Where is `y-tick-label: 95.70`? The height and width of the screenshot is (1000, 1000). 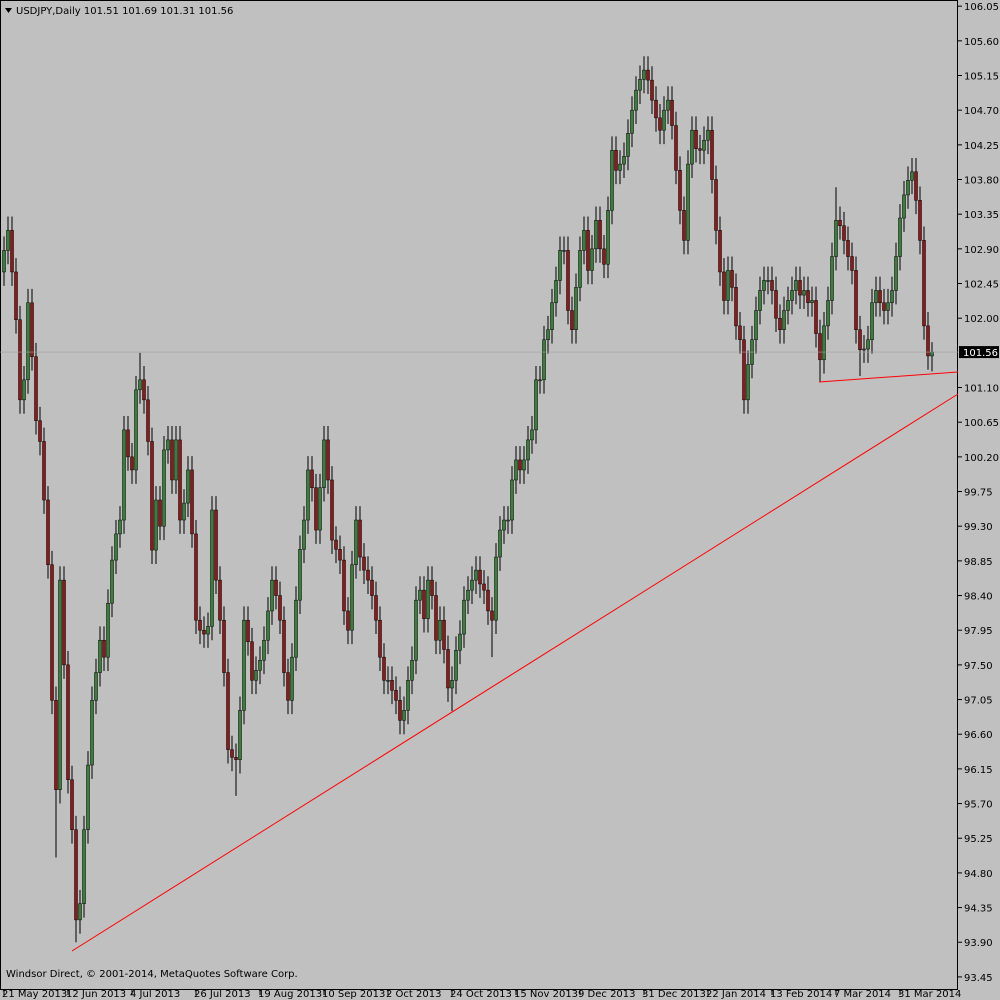
y-tick-label: 95.70 is located at coordinates (978, 805).